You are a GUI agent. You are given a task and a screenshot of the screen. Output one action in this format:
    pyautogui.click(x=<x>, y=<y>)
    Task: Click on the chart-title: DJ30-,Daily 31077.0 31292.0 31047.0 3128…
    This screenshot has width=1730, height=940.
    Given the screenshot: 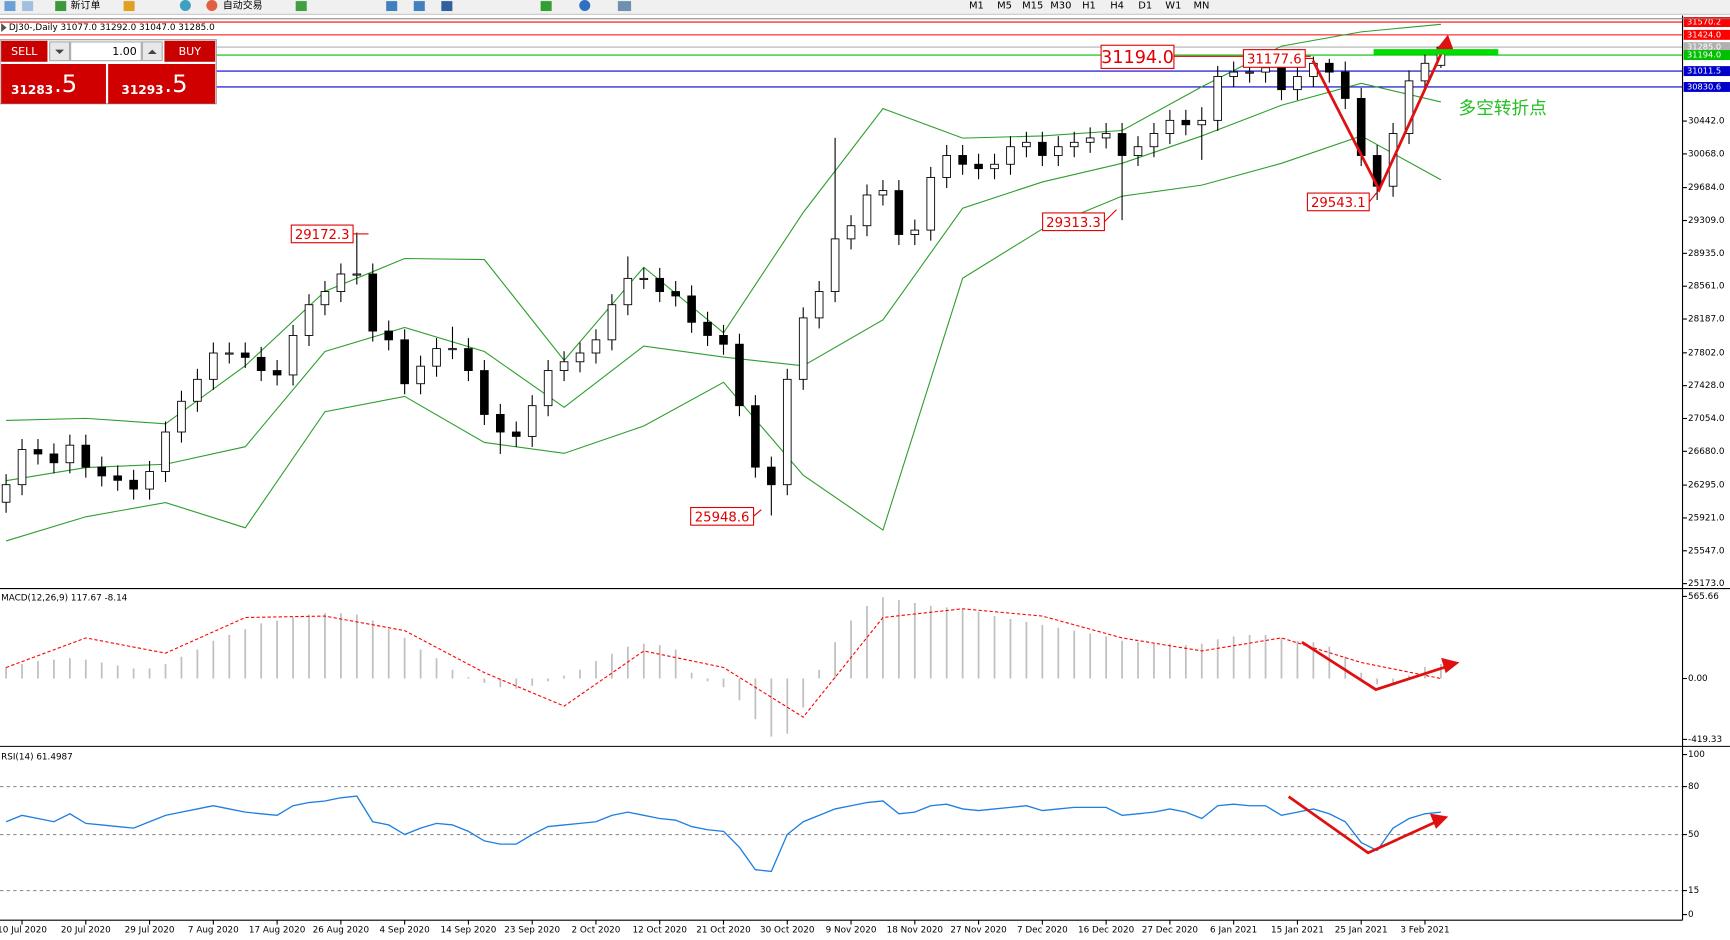 What is the action you would take?
    pyautogui.click(x=112, y=28)
    